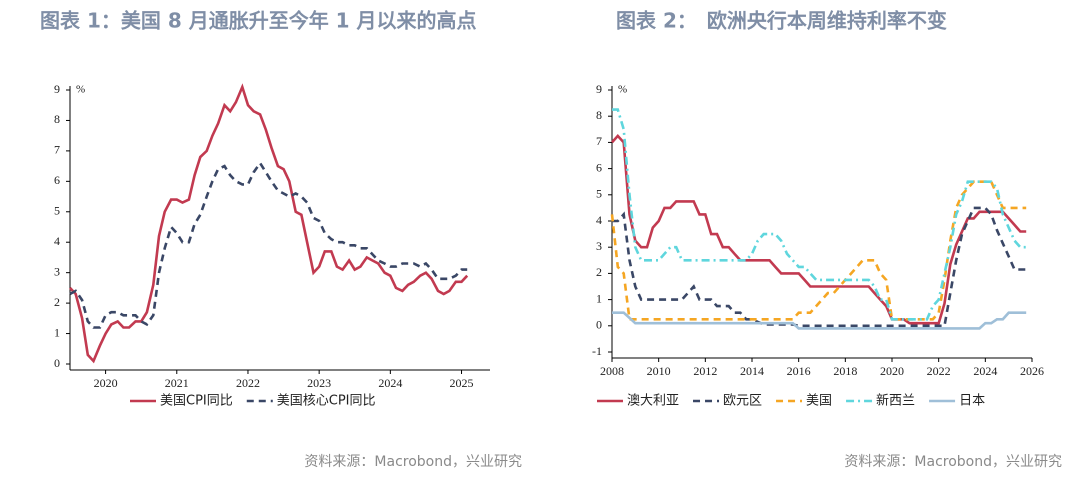  Describe the element at coordinates (258, 21) in the screenshot. I see `chart-title: 图表 1：美国 8 月通胀升至今年 1 月以来的高点` at that location.